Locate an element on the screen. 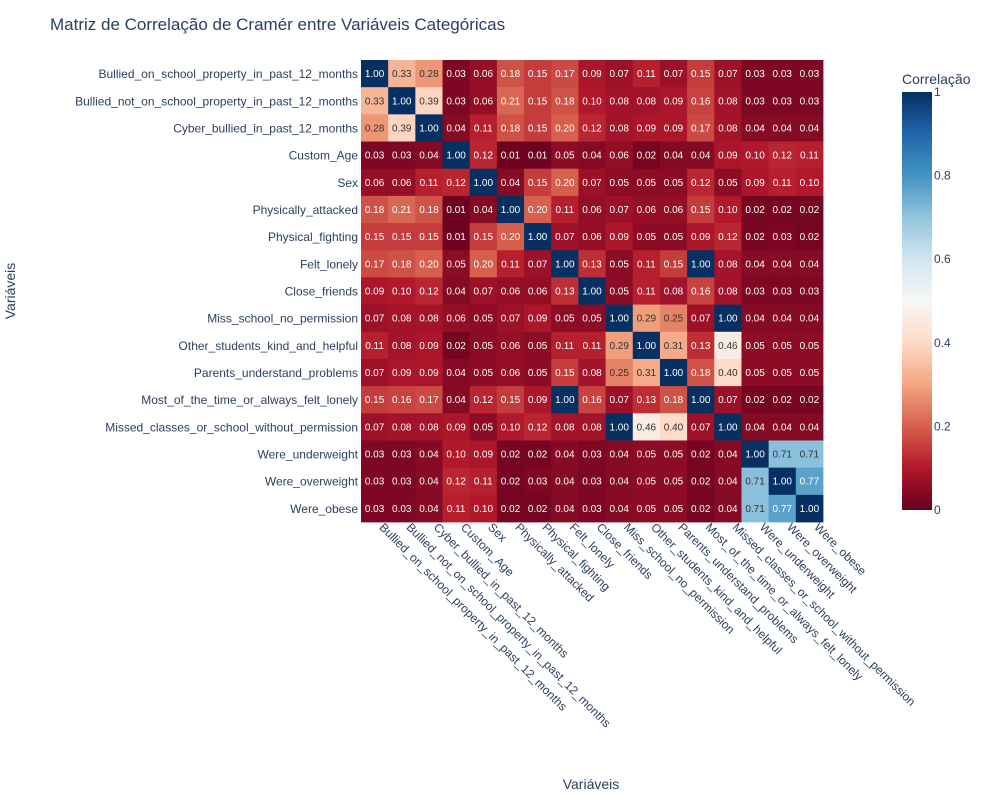  y-tick-label: Sex is located at coordinates (347, 183).